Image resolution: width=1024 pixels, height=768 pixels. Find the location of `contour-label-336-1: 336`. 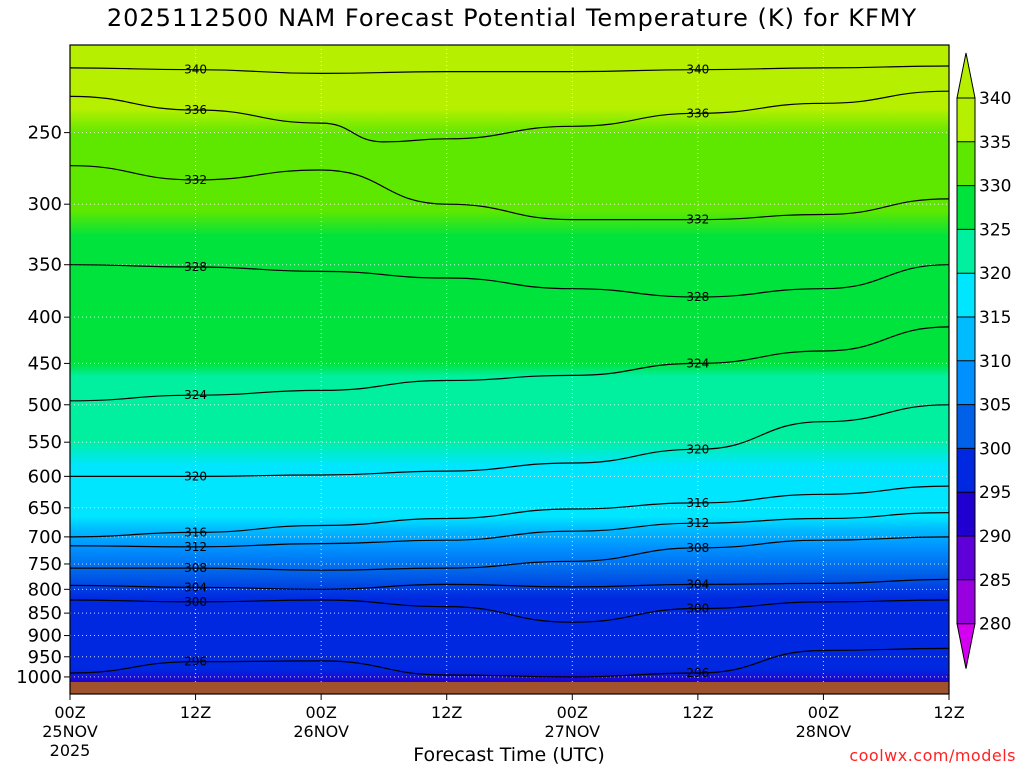

contour-label-336-1: 336 is located at coordinates (697, 113).